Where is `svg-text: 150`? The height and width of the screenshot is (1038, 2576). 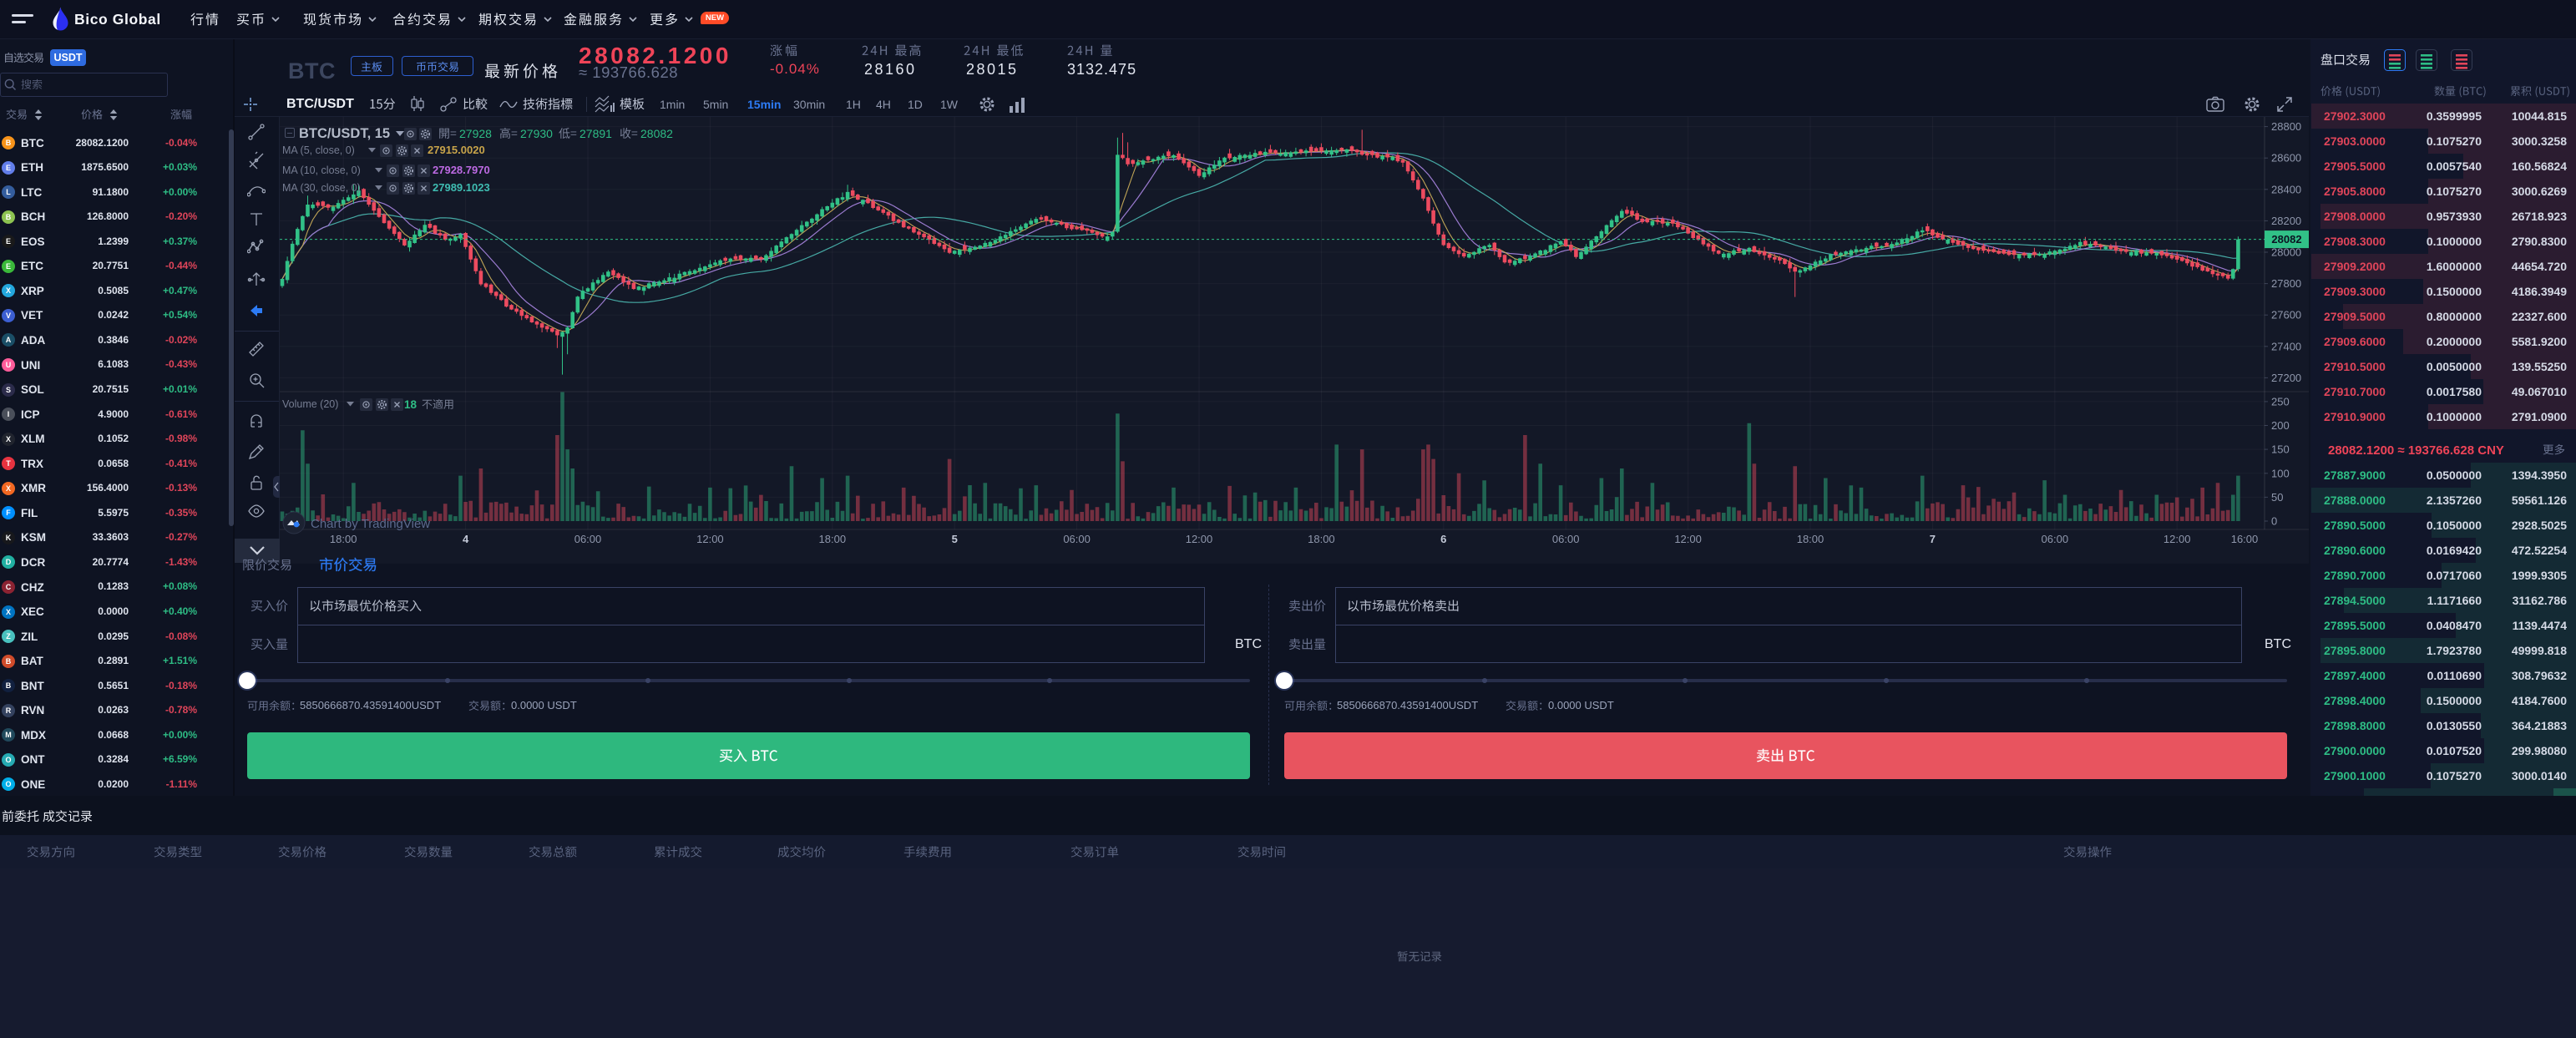
svg-text: 150 is located at coordinates (2280, 449).